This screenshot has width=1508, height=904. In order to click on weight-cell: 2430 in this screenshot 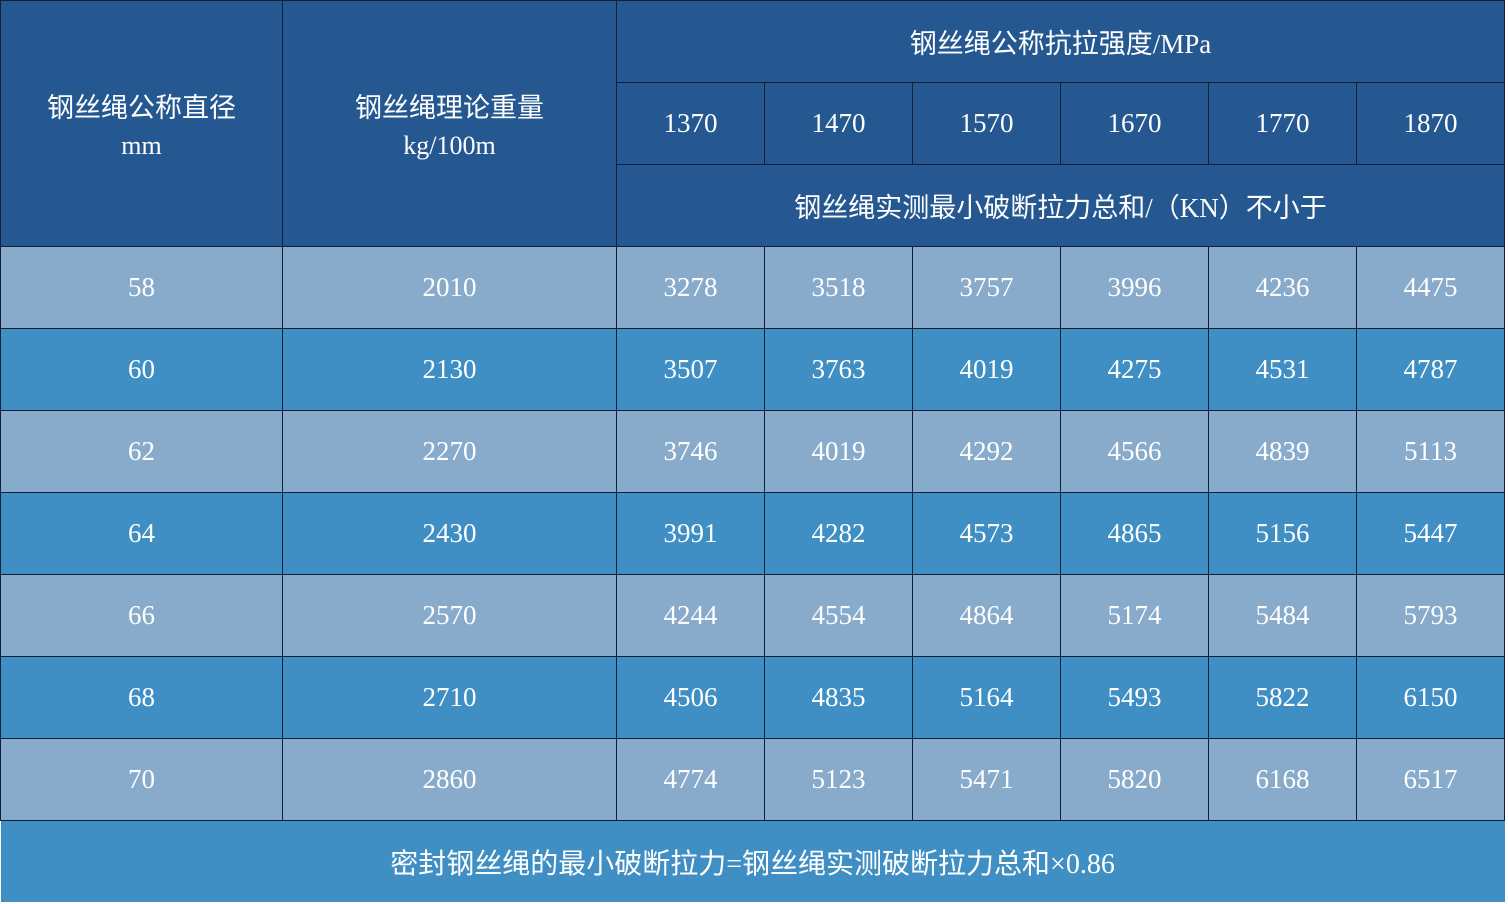, I will do `click(449, 533)`.